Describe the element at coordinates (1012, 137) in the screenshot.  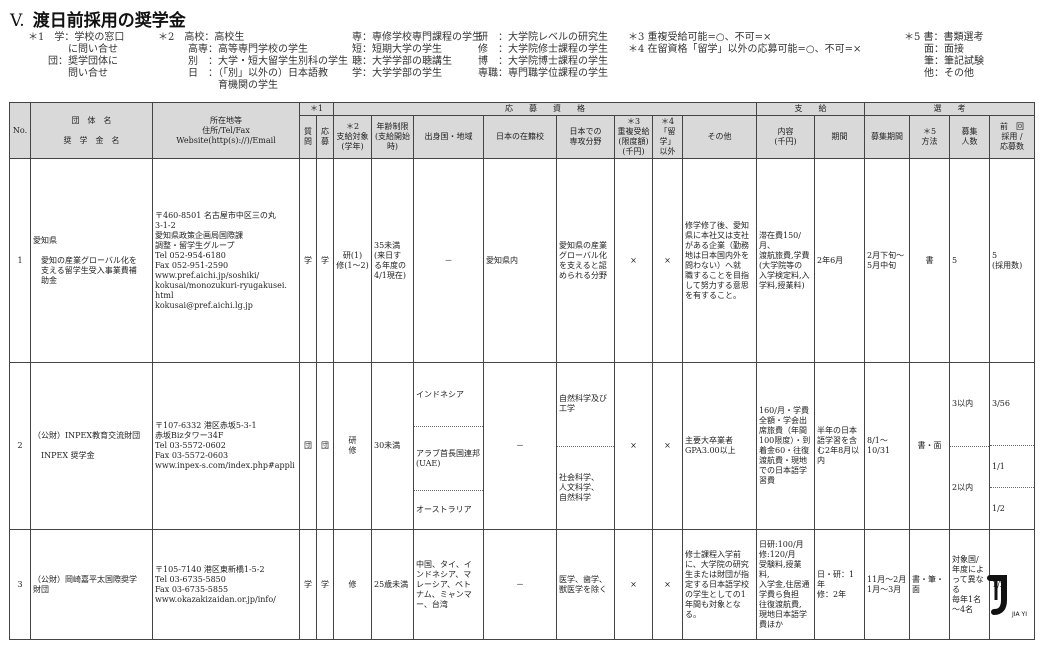
I see `header-previous: 前 回 採用 / 応募数` at that location.